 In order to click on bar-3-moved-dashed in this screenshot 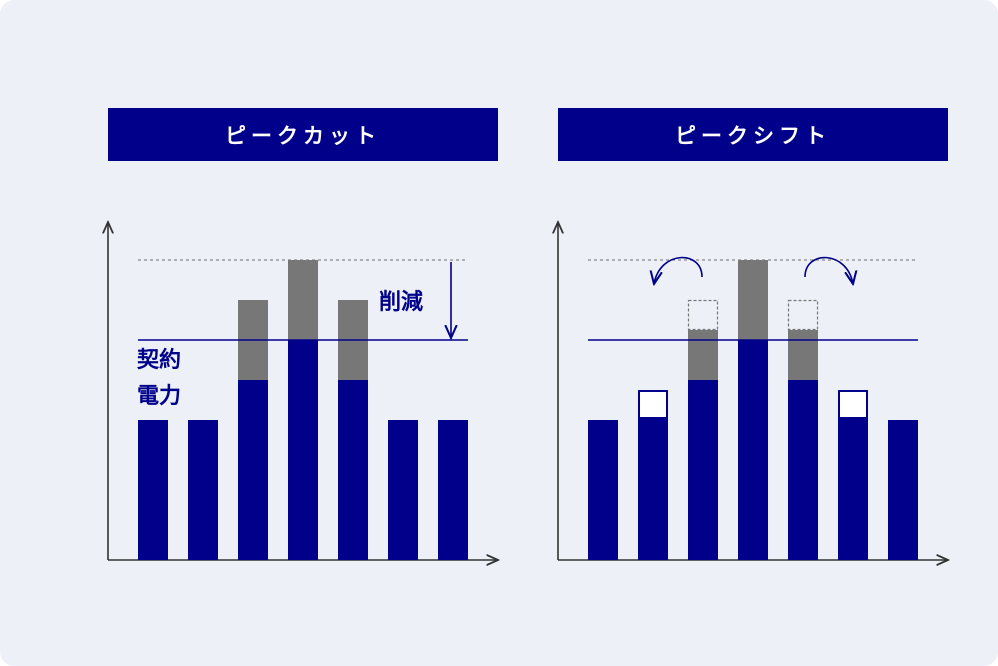, I will do `click(703, 315)`.